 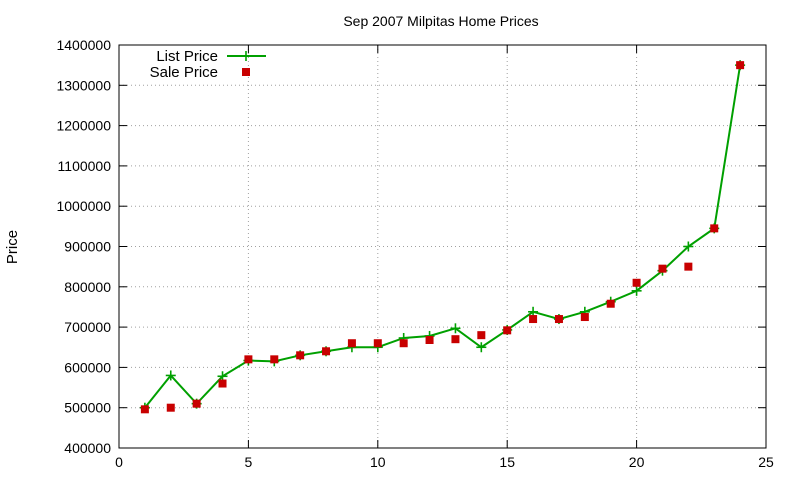 I want to click on y-tick-label: 1300000, so click(x=83, y=85).